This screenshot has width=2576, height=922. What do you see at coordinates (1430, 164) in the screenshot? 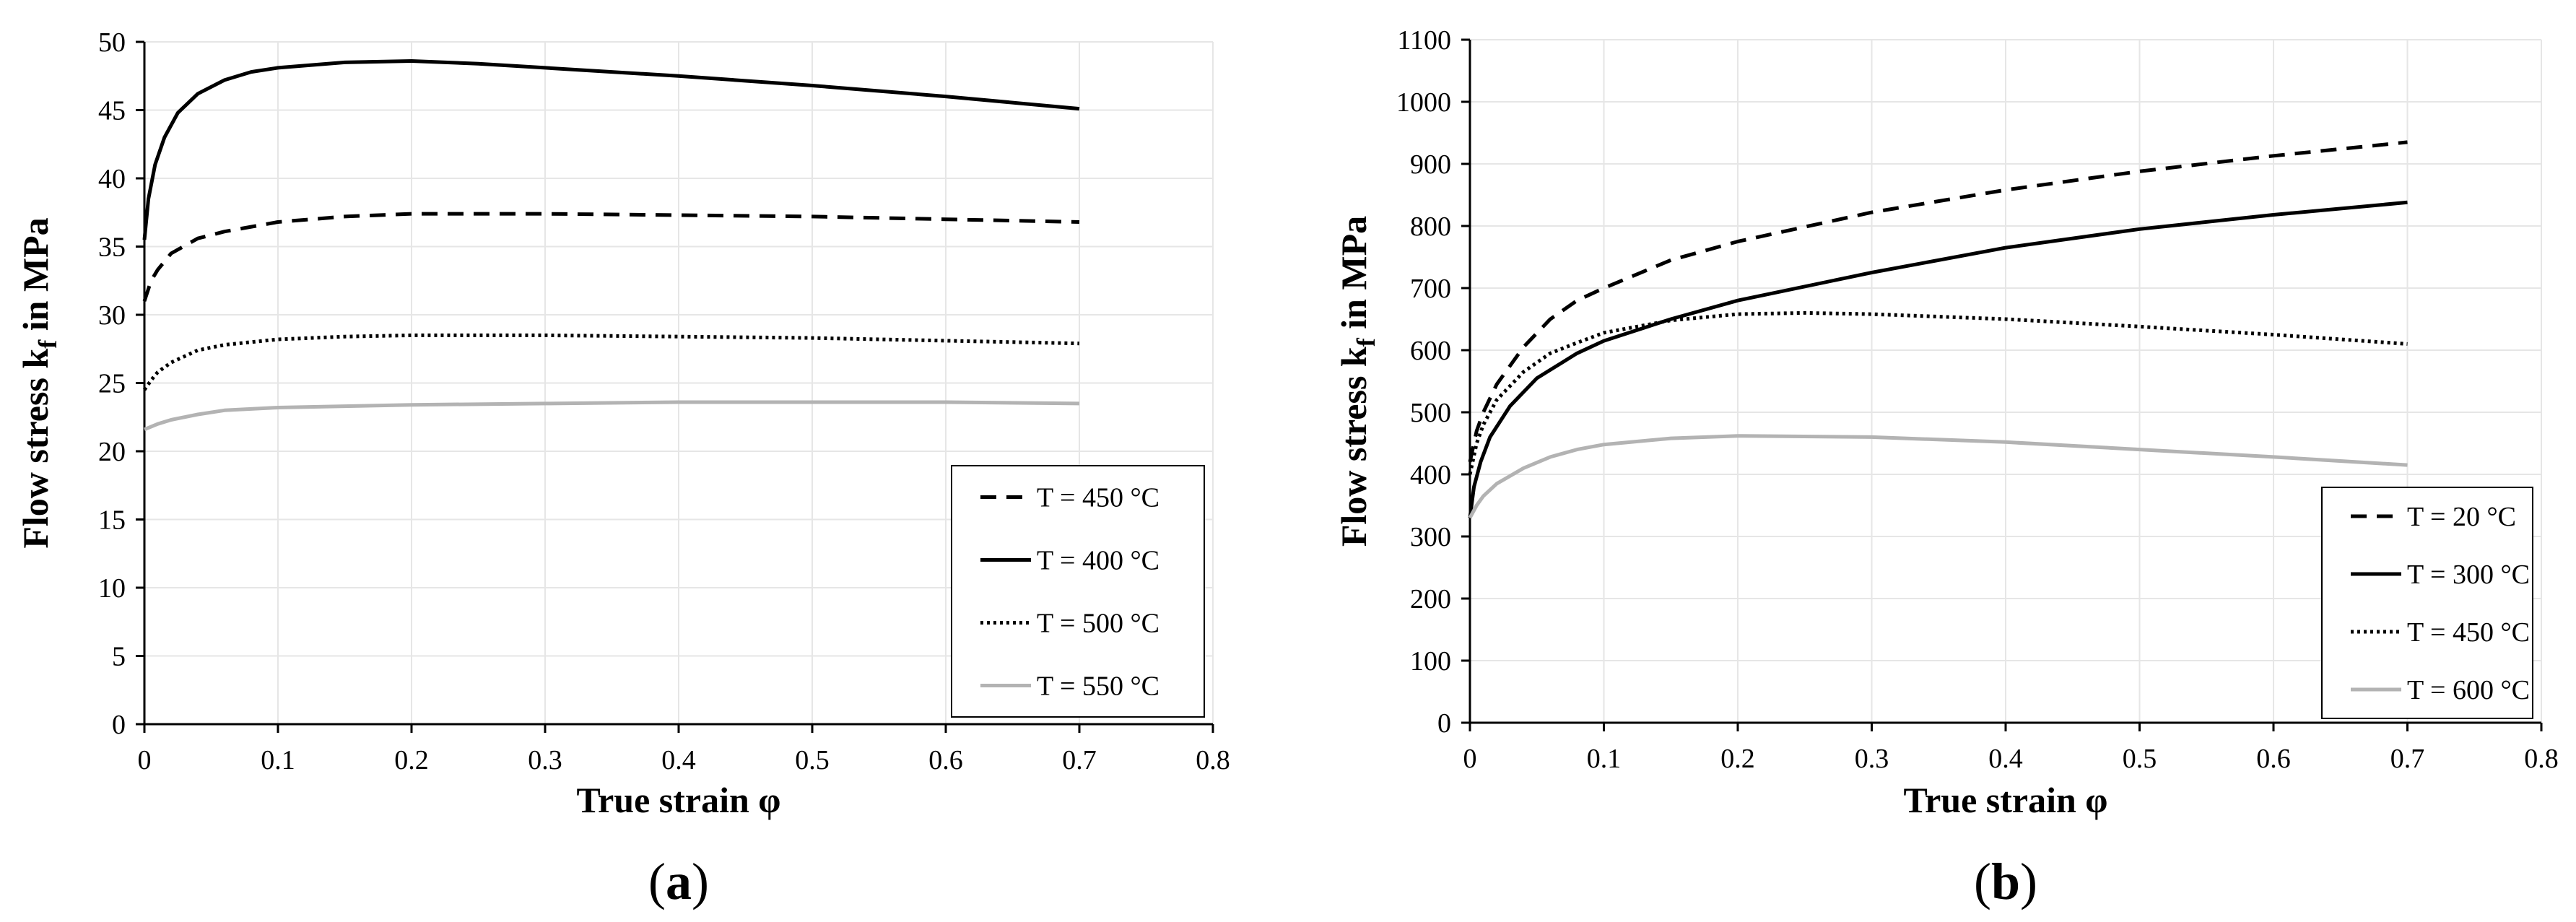
I see `y-tick-label: 900` at bounding box center [1430, 164].